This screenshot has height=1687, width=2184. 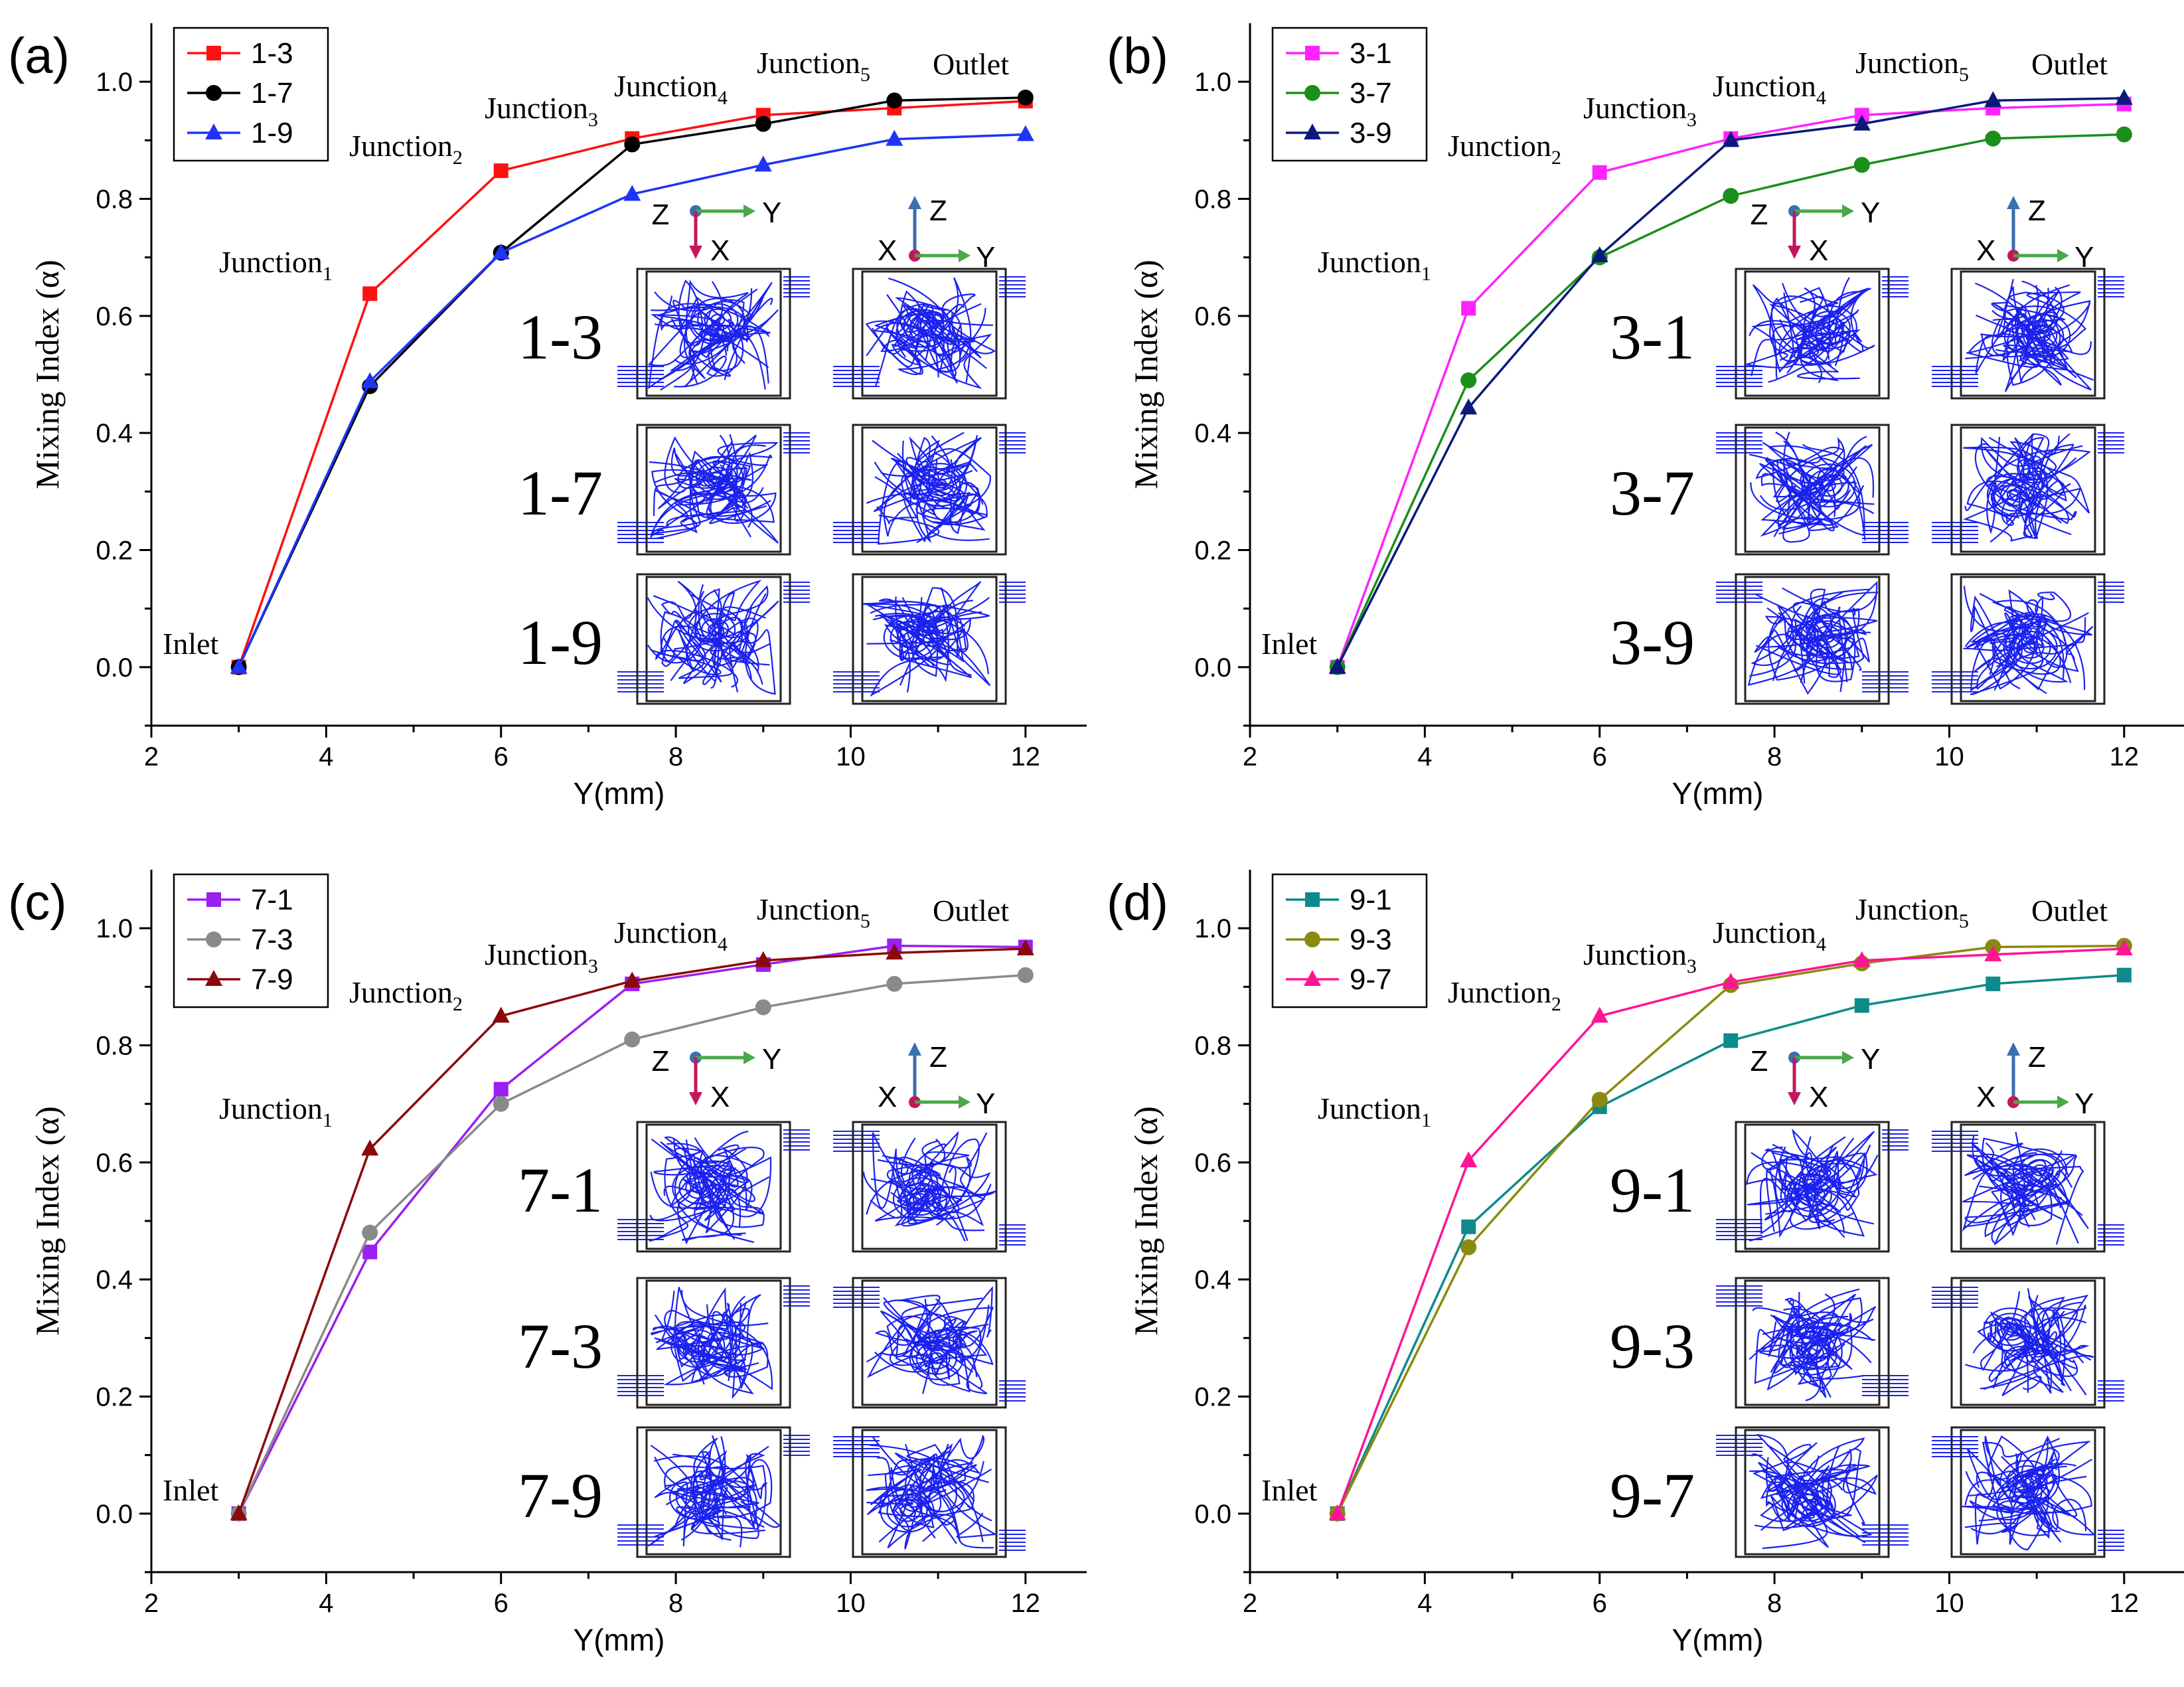 What do you see at coordinates (851, 757) in the screenshot?
I see `x-tick-label: 10` at bounding box center [851, 757].